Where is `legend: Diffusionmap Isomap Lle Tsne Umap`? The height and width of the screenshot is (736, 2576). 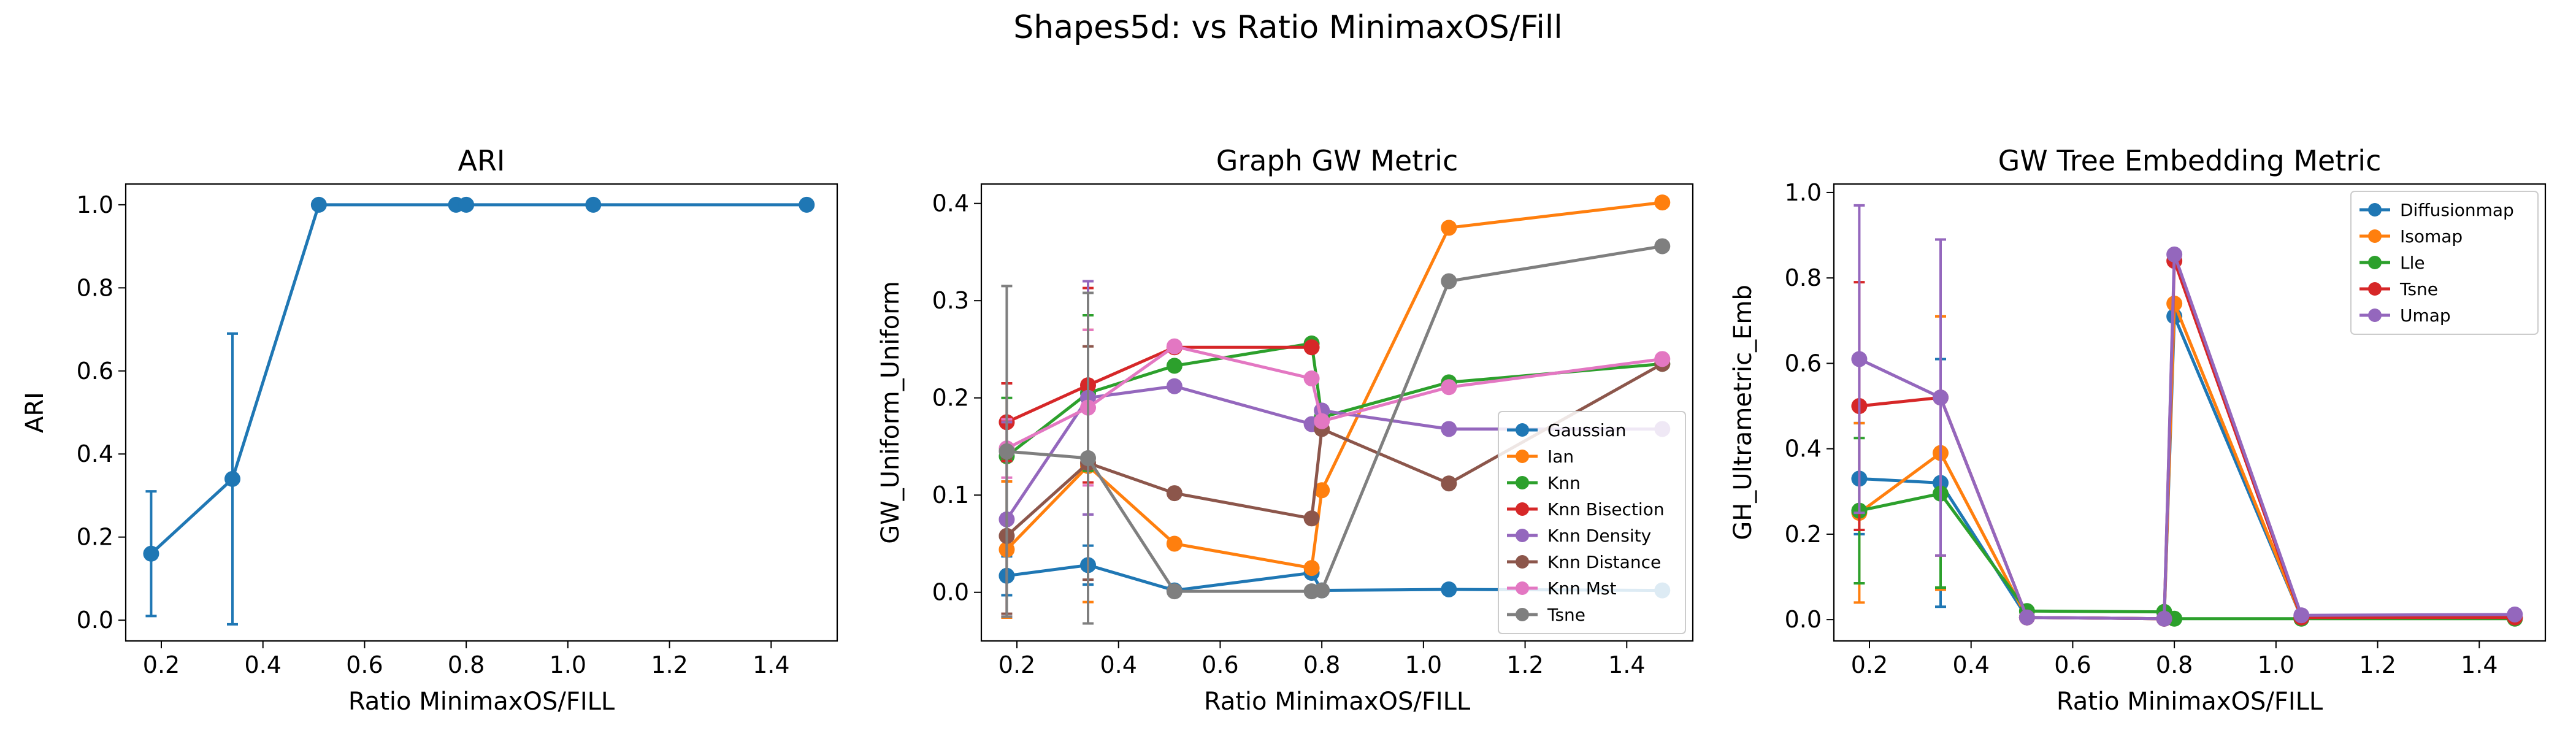
legend: Diffusionmap Isomap Lle Tsne Umap is located at coordinates (2444, 263).